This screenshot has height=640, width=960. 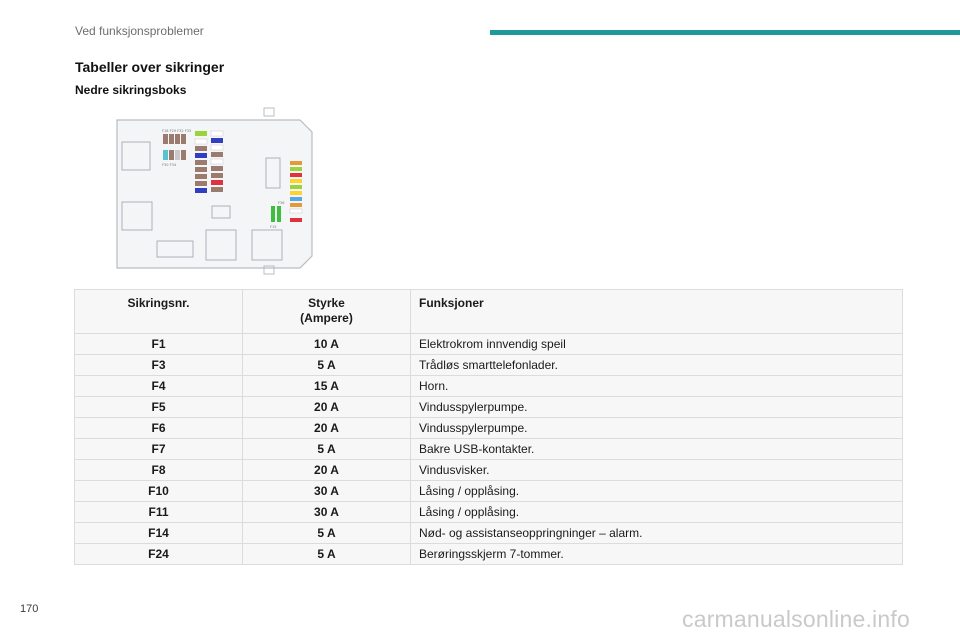 I want to click on table-row: F1 10 A Elektrokrom innvendig speil, so click(x=488, y=344).